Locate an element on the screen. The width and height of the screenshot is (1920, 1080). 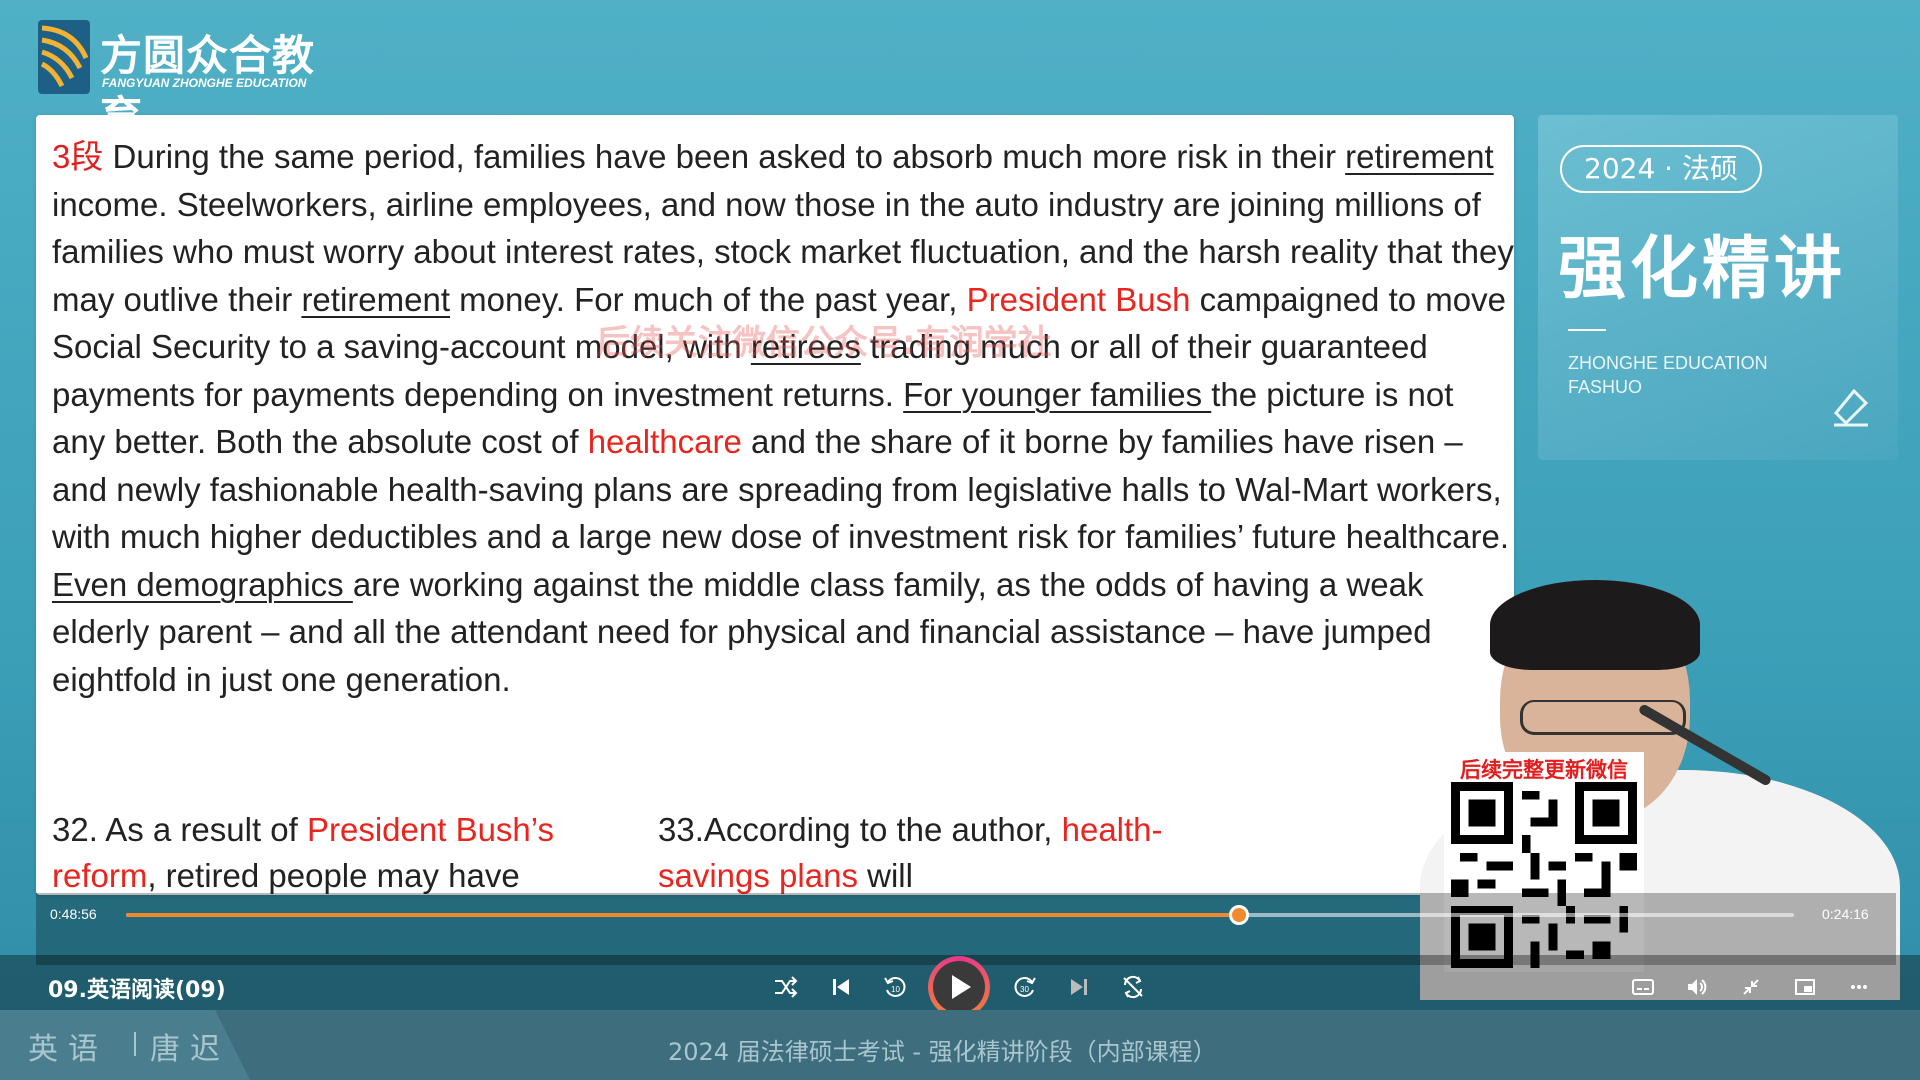
seek-handle is located at coordinates (1238, 915).